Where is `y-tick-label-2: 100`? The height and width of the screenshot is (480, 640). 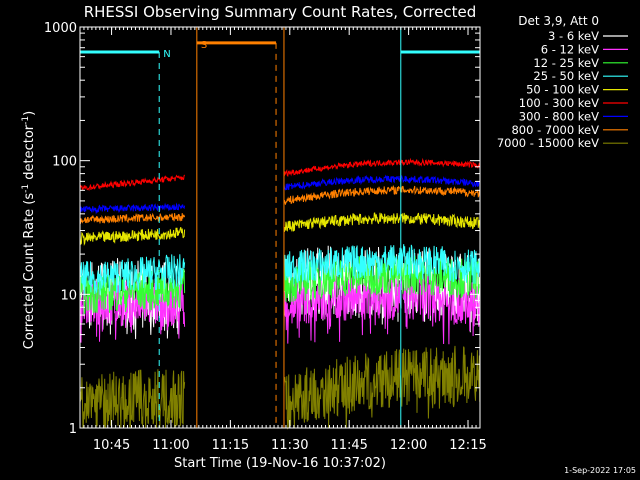
y-tick-label-2: 100 is located at coordinates (64, 162).